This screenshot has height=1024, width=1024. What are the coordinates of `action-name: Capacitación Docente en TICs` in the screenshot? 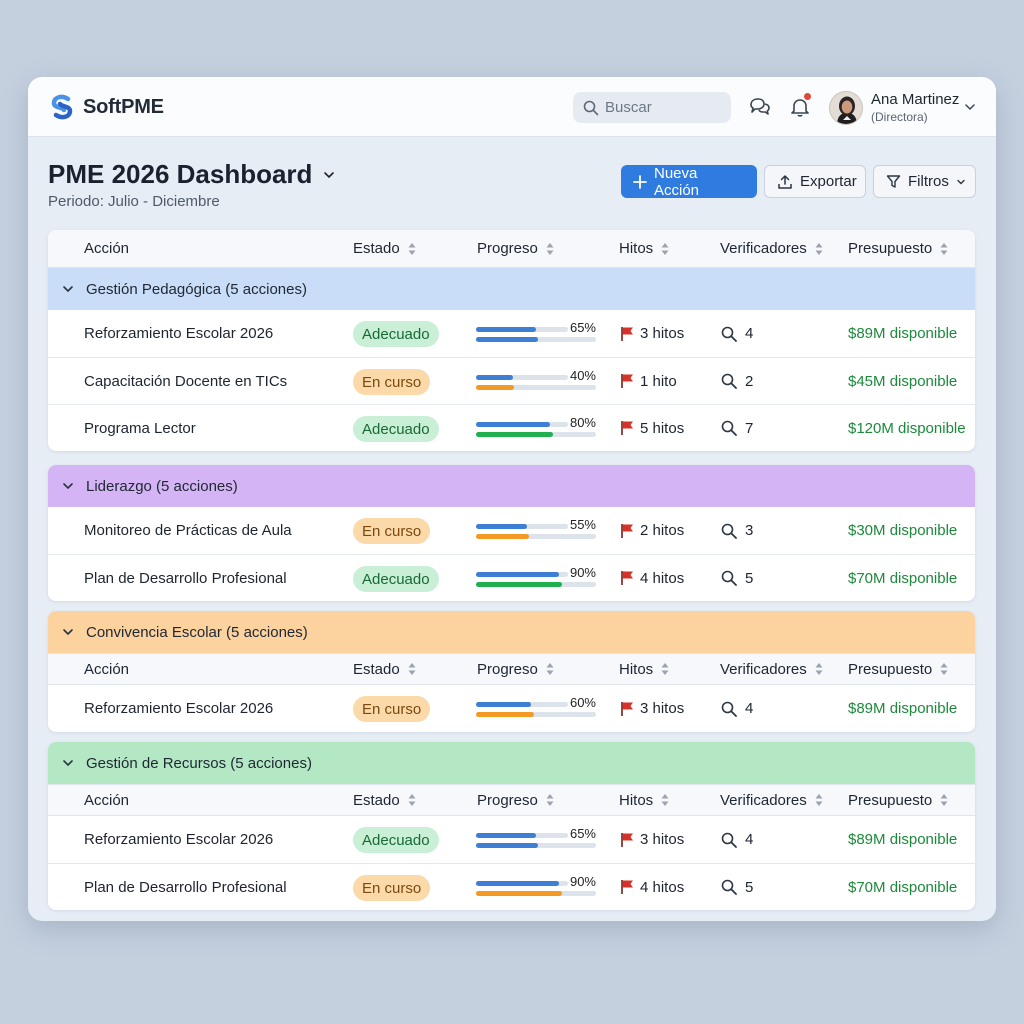 It's located at (186, 381).